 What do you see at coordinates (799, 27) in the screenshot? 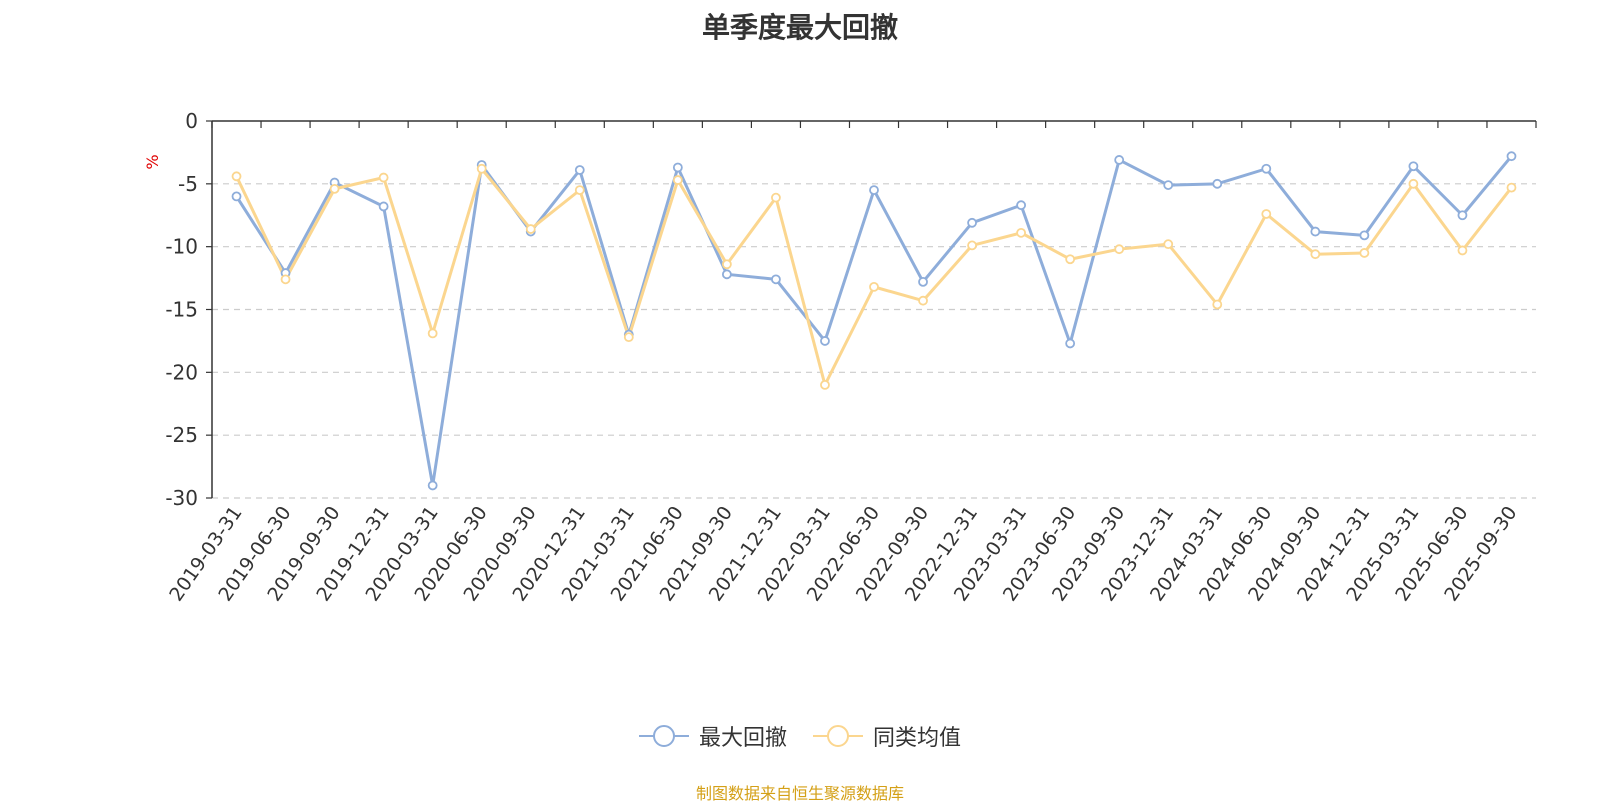
I see `chart-title: 单季度最大回撤` at bounding box center [799, 27].